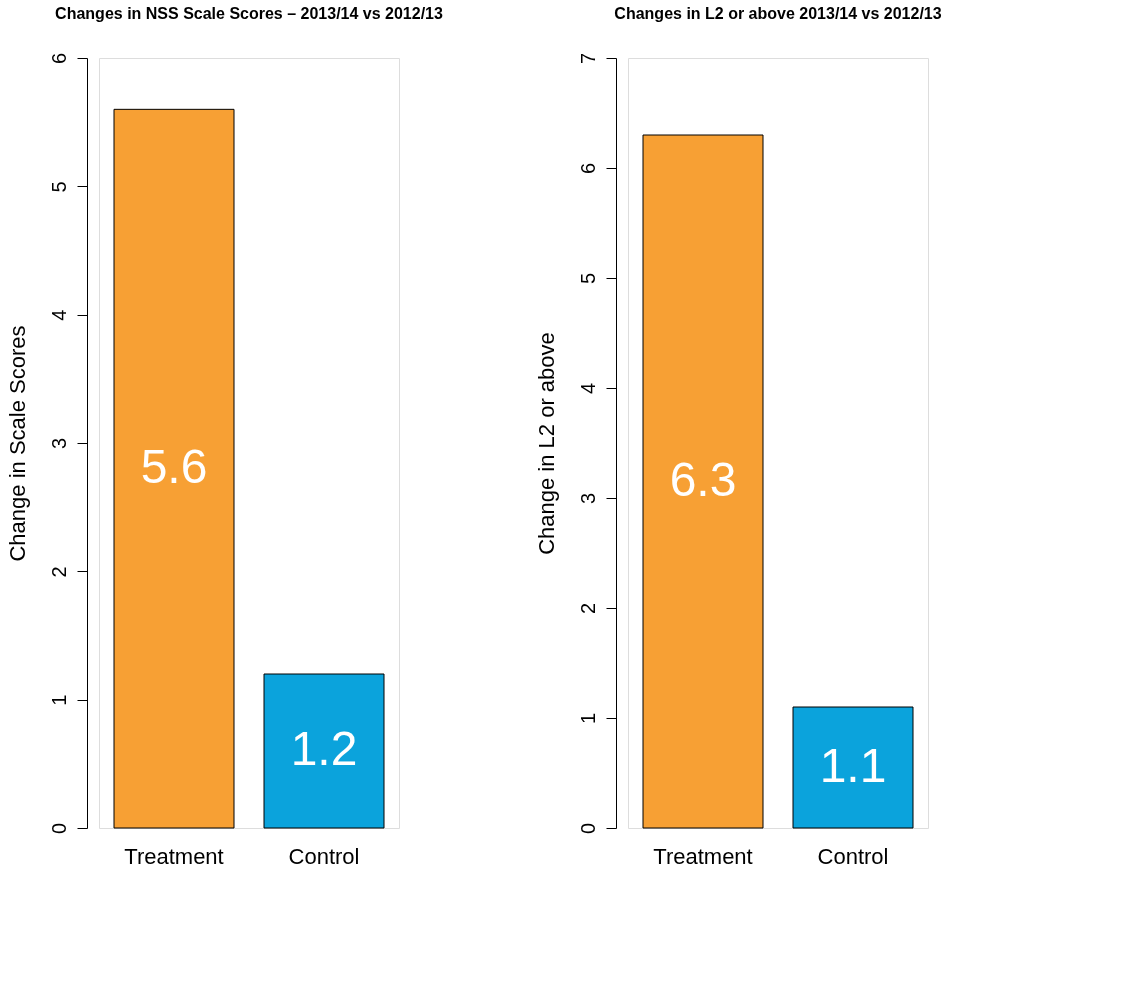 The height and width of the screenshot is (993, 1131). Describe the element at coordinates (324, 748) in the screenshot. I see `data-label: 1.2` at that location.